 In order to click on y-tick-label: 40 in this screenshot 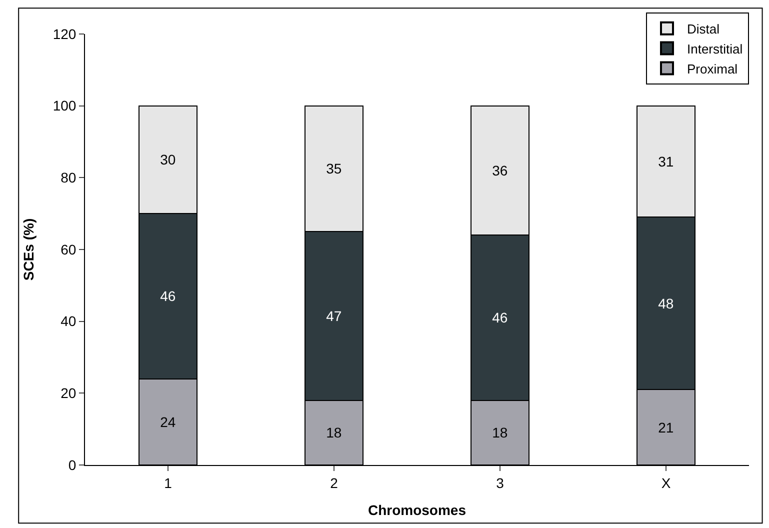, I will do `click(68, 321)`.